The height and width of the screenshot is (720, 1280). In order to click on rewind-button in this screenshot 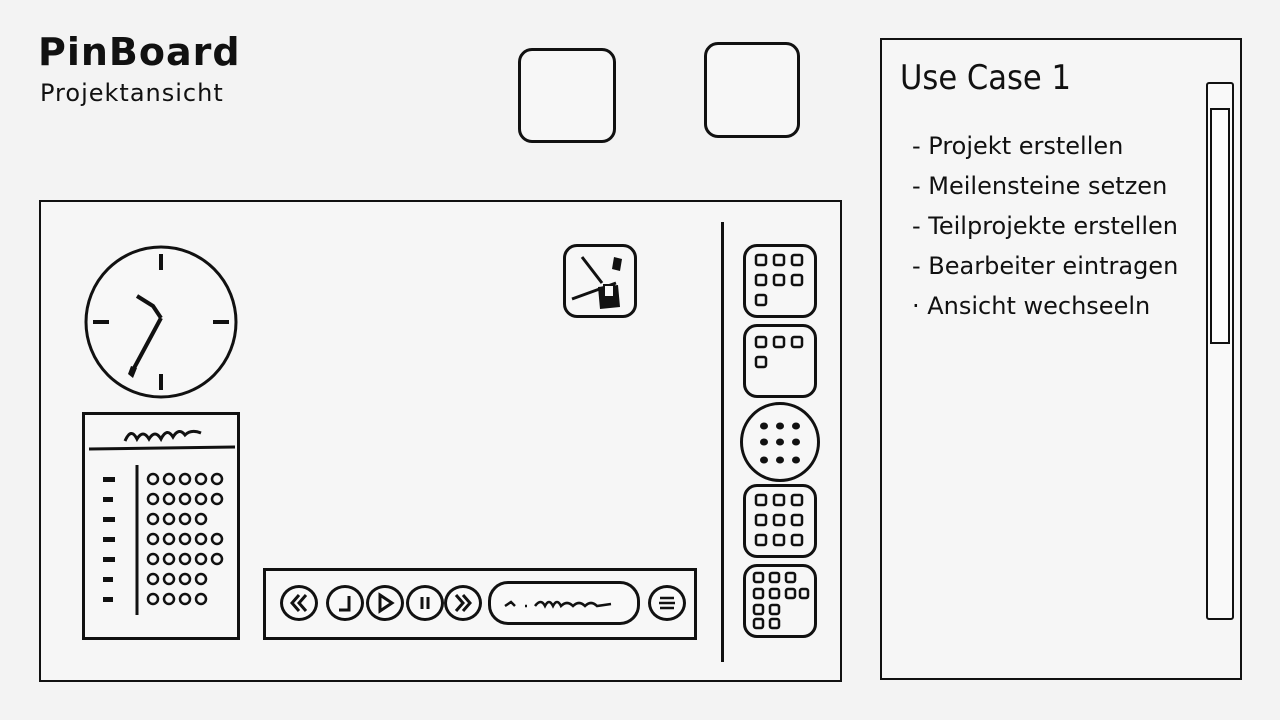, I will do `click(299, 603)`.